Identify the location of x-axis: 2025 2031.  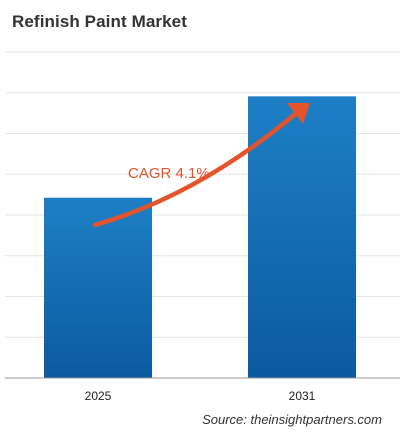
(202, 390).